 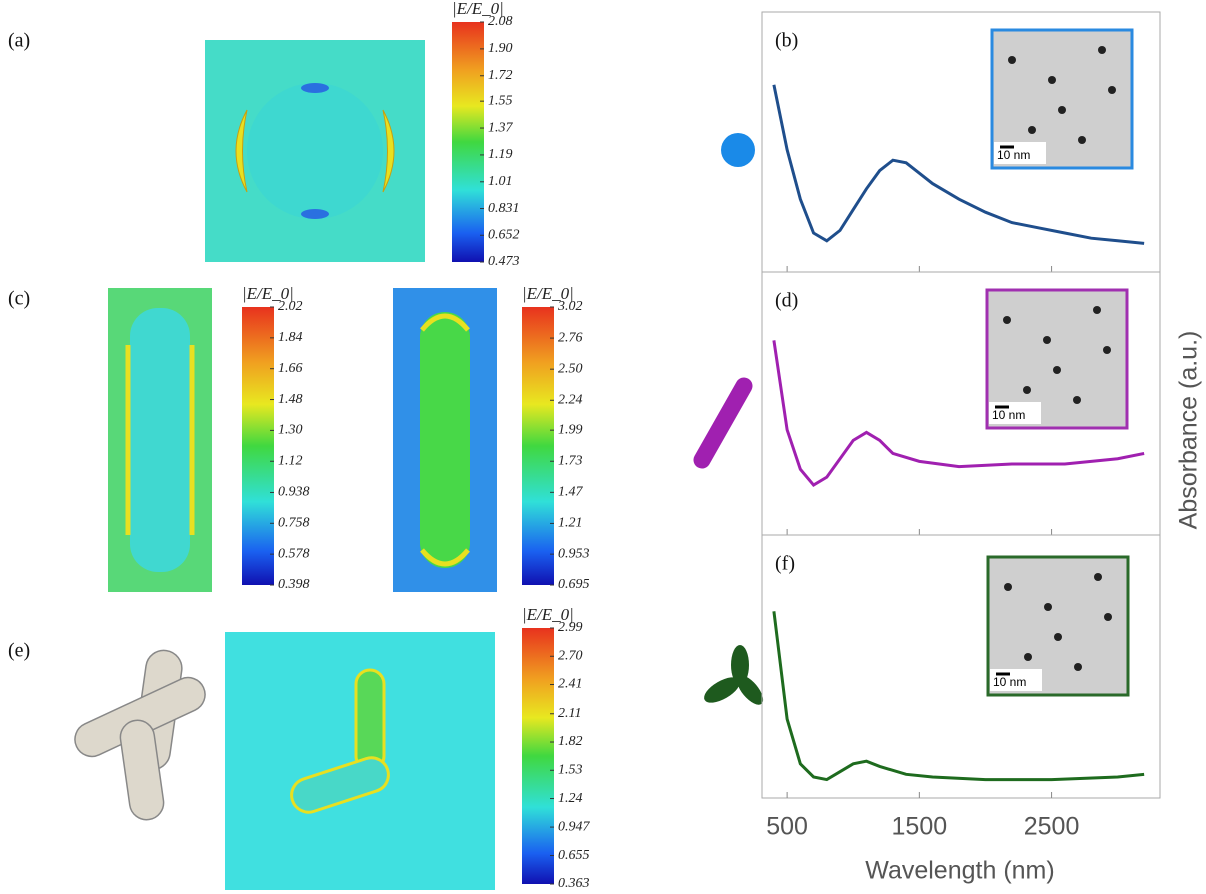 What do you see at coordinates (294, 523) in the screenshot?
I see `colorbar-tick-label: 0.758` at bounding box center [294, 523].